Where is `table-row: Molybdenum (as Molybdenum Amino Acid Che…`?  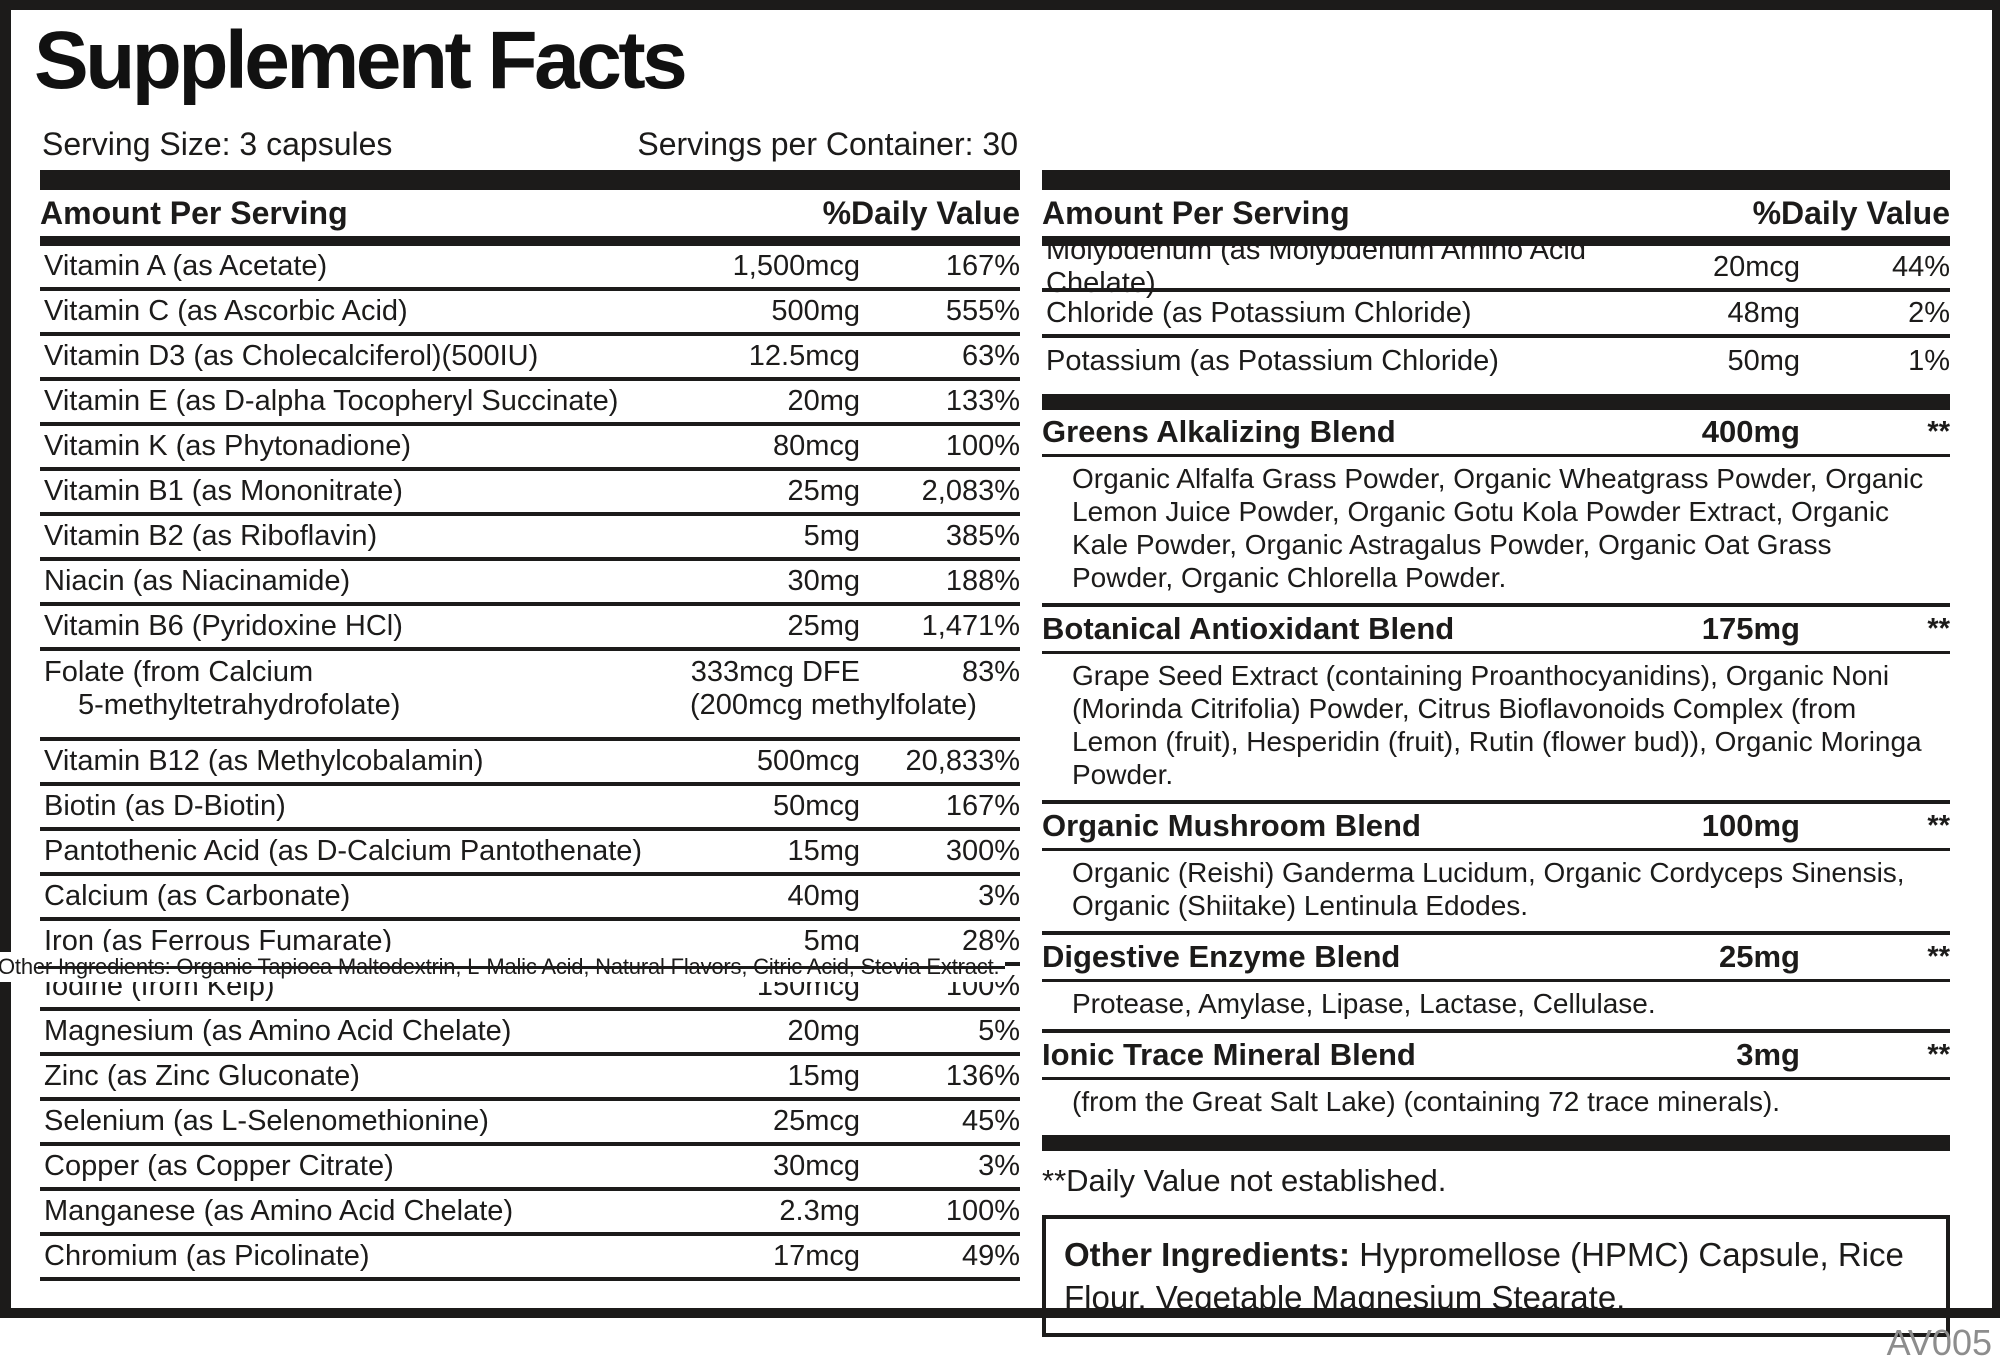 table-row: Molybdenum (as Molybdenum Amino Acid Che… is located at coordinates (1496, 266).